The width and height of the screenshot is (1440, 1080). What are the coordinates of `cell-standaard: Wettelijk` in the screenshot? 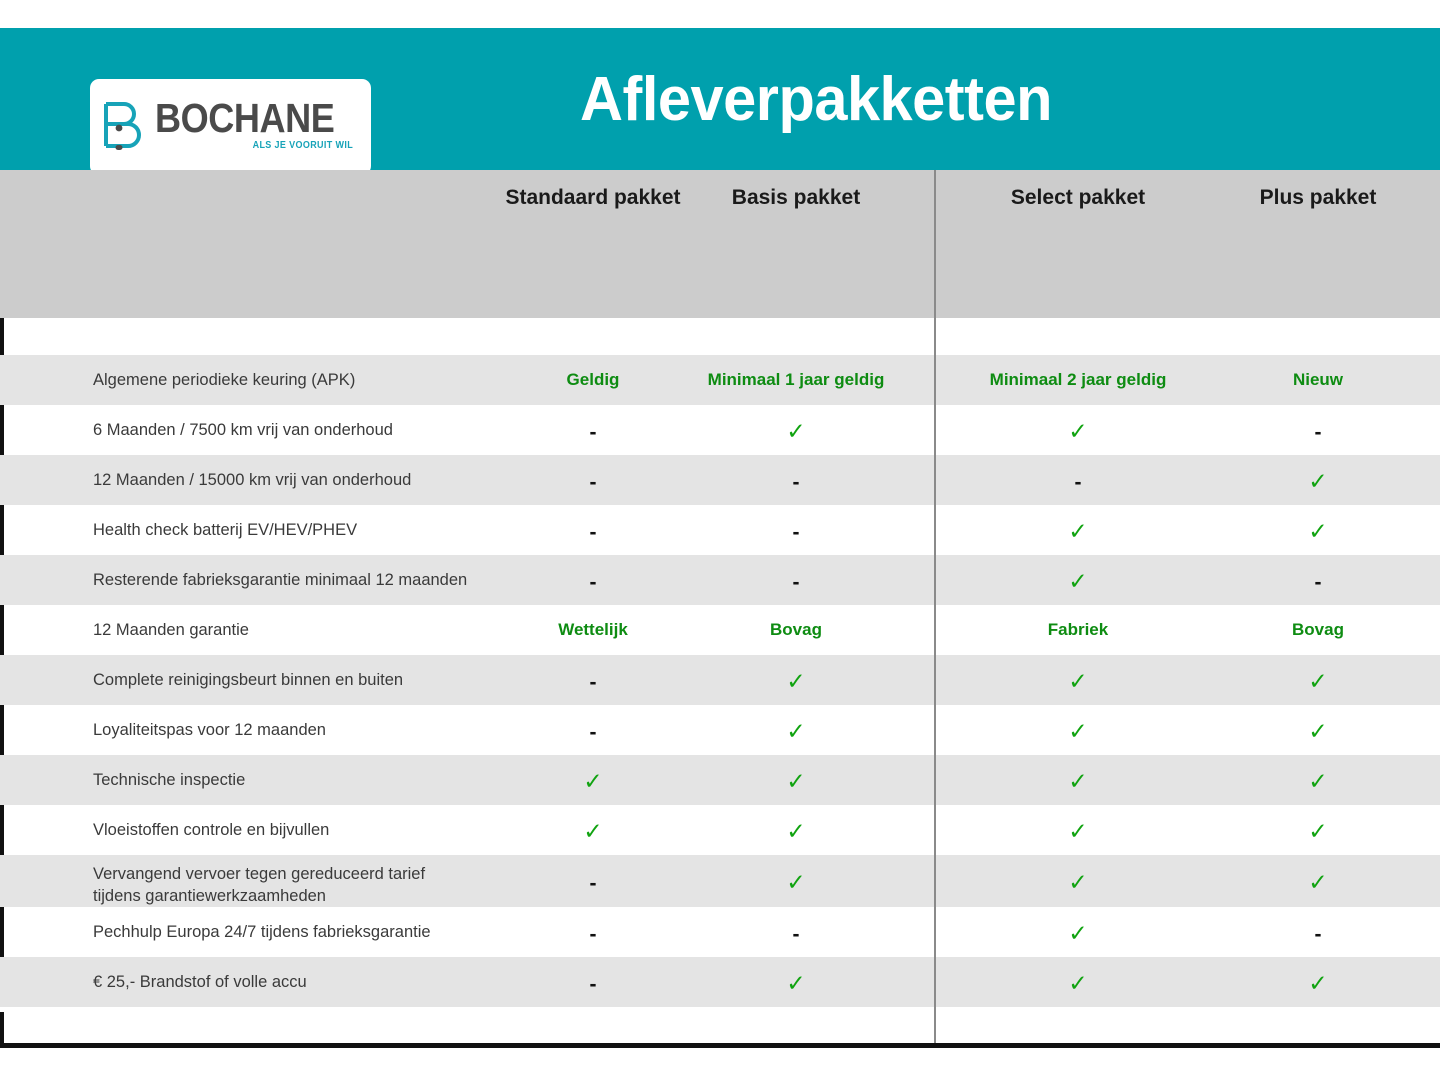 It's located at (593, 630).